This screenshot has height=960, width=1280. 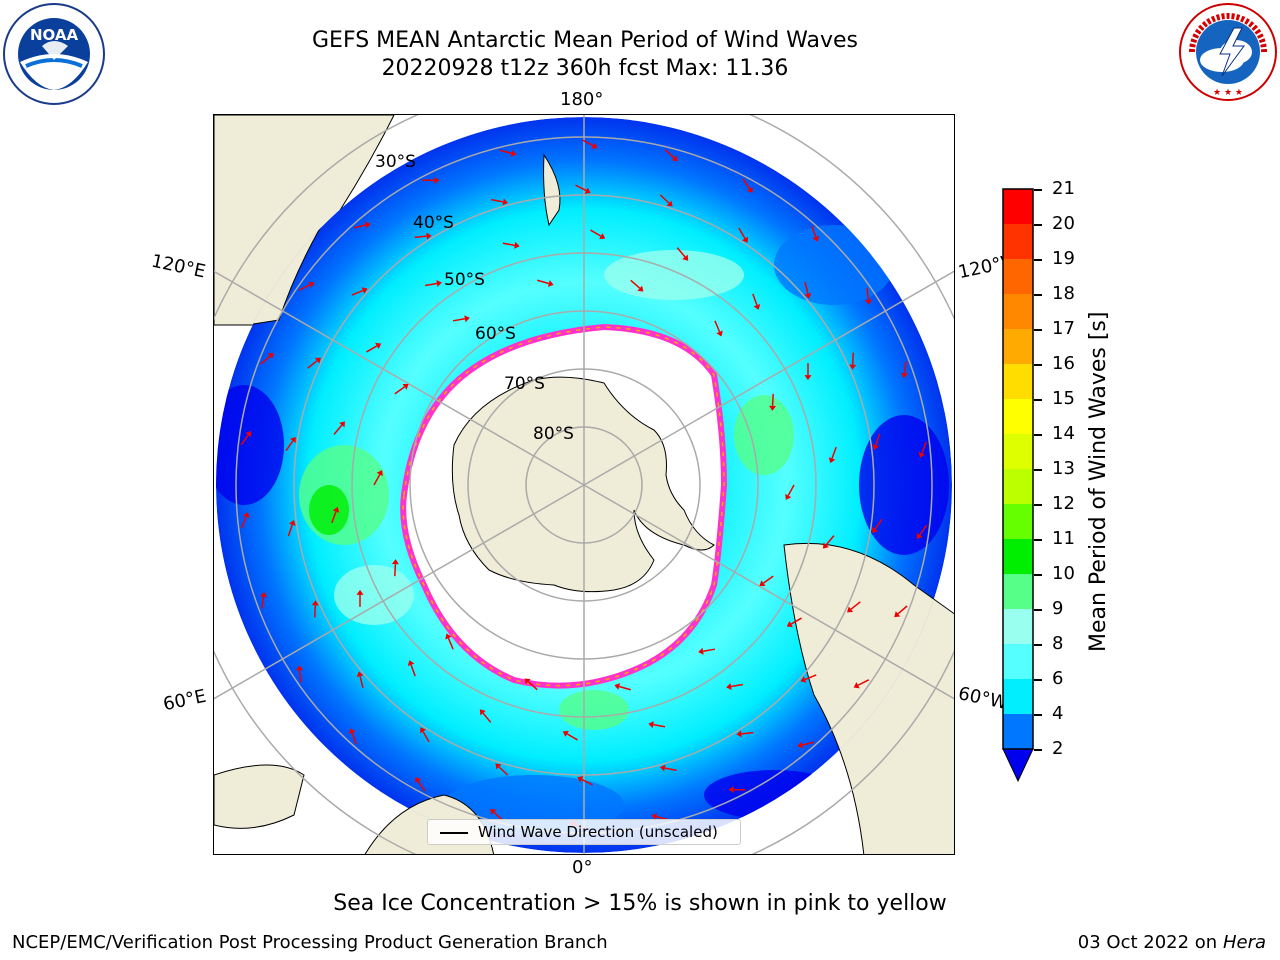 I want to click on colorbar-tick-label: 19, so click(x=1063, y=258).